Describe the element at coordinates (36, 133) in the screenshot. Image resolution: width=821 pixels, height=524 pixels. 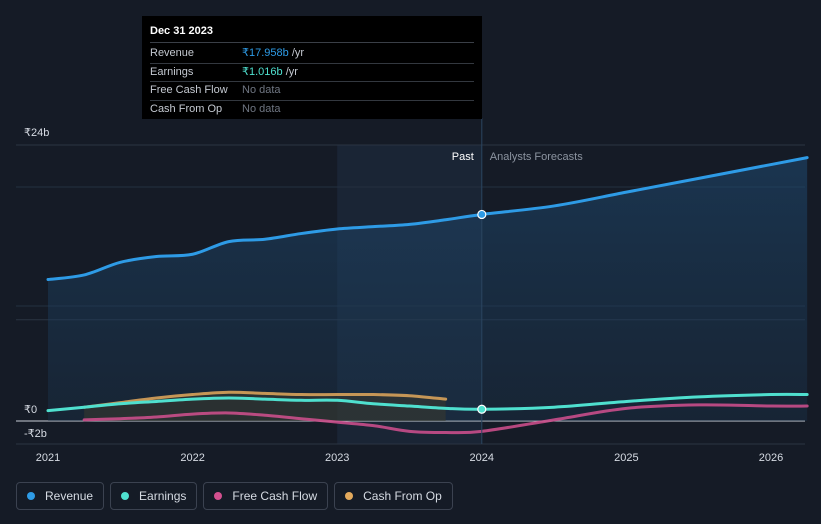
I see `y-tick-label: ₹24b` at that location.